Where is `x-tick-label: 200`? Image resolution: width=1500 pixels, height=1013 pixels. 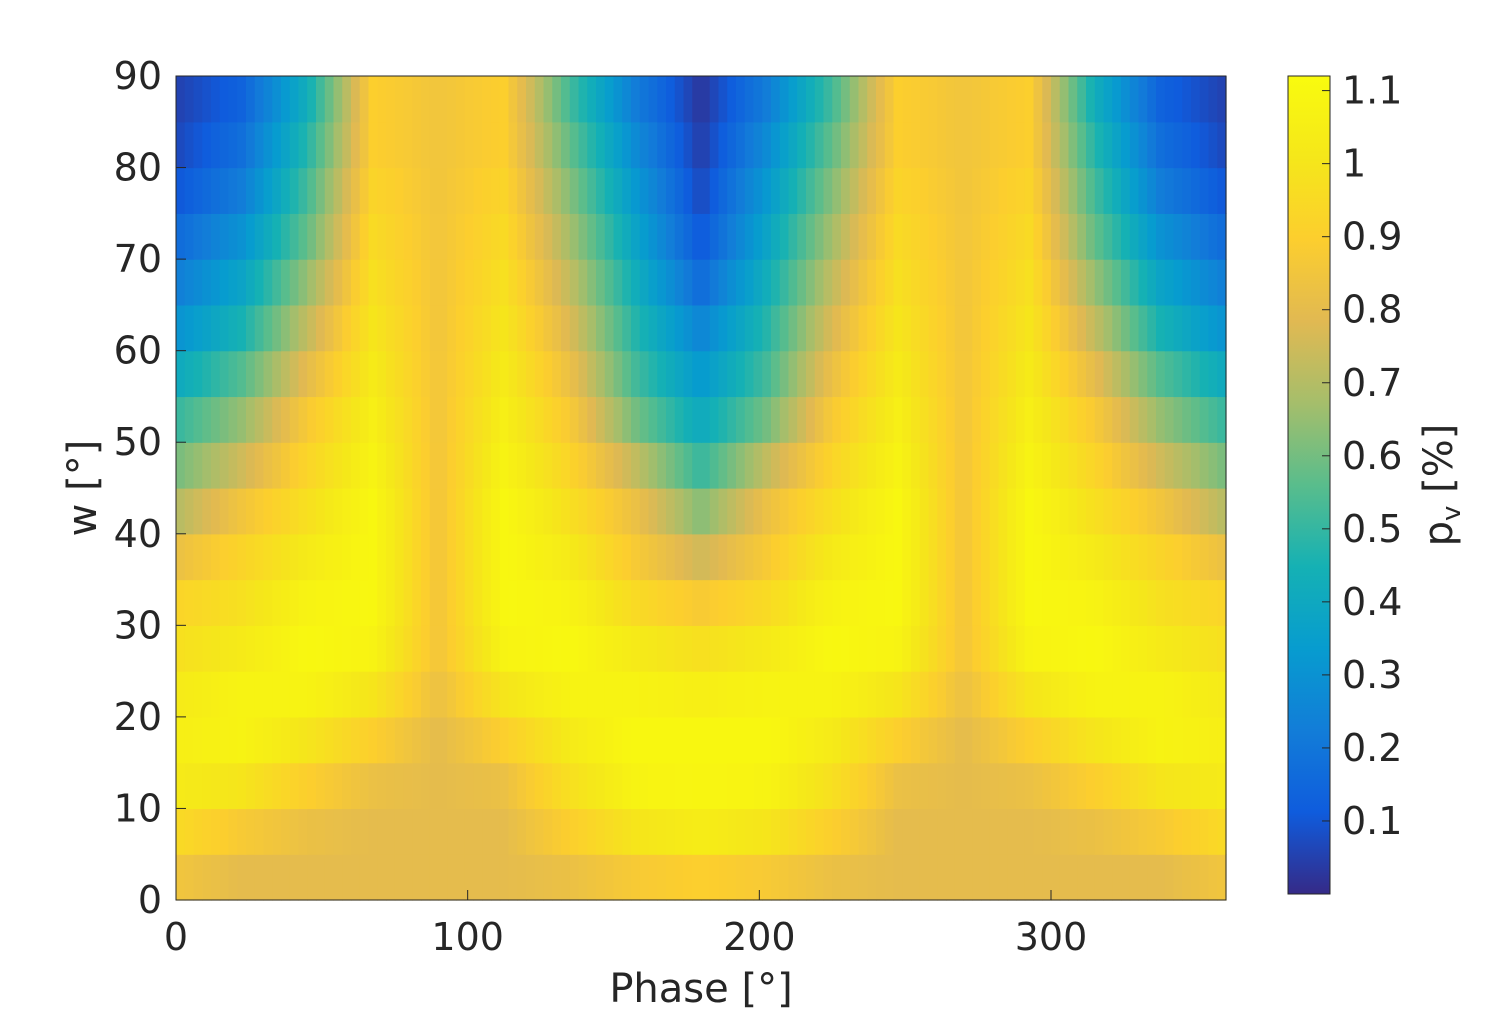
x-tick-label: 200 is located at coordinates (759, 937).